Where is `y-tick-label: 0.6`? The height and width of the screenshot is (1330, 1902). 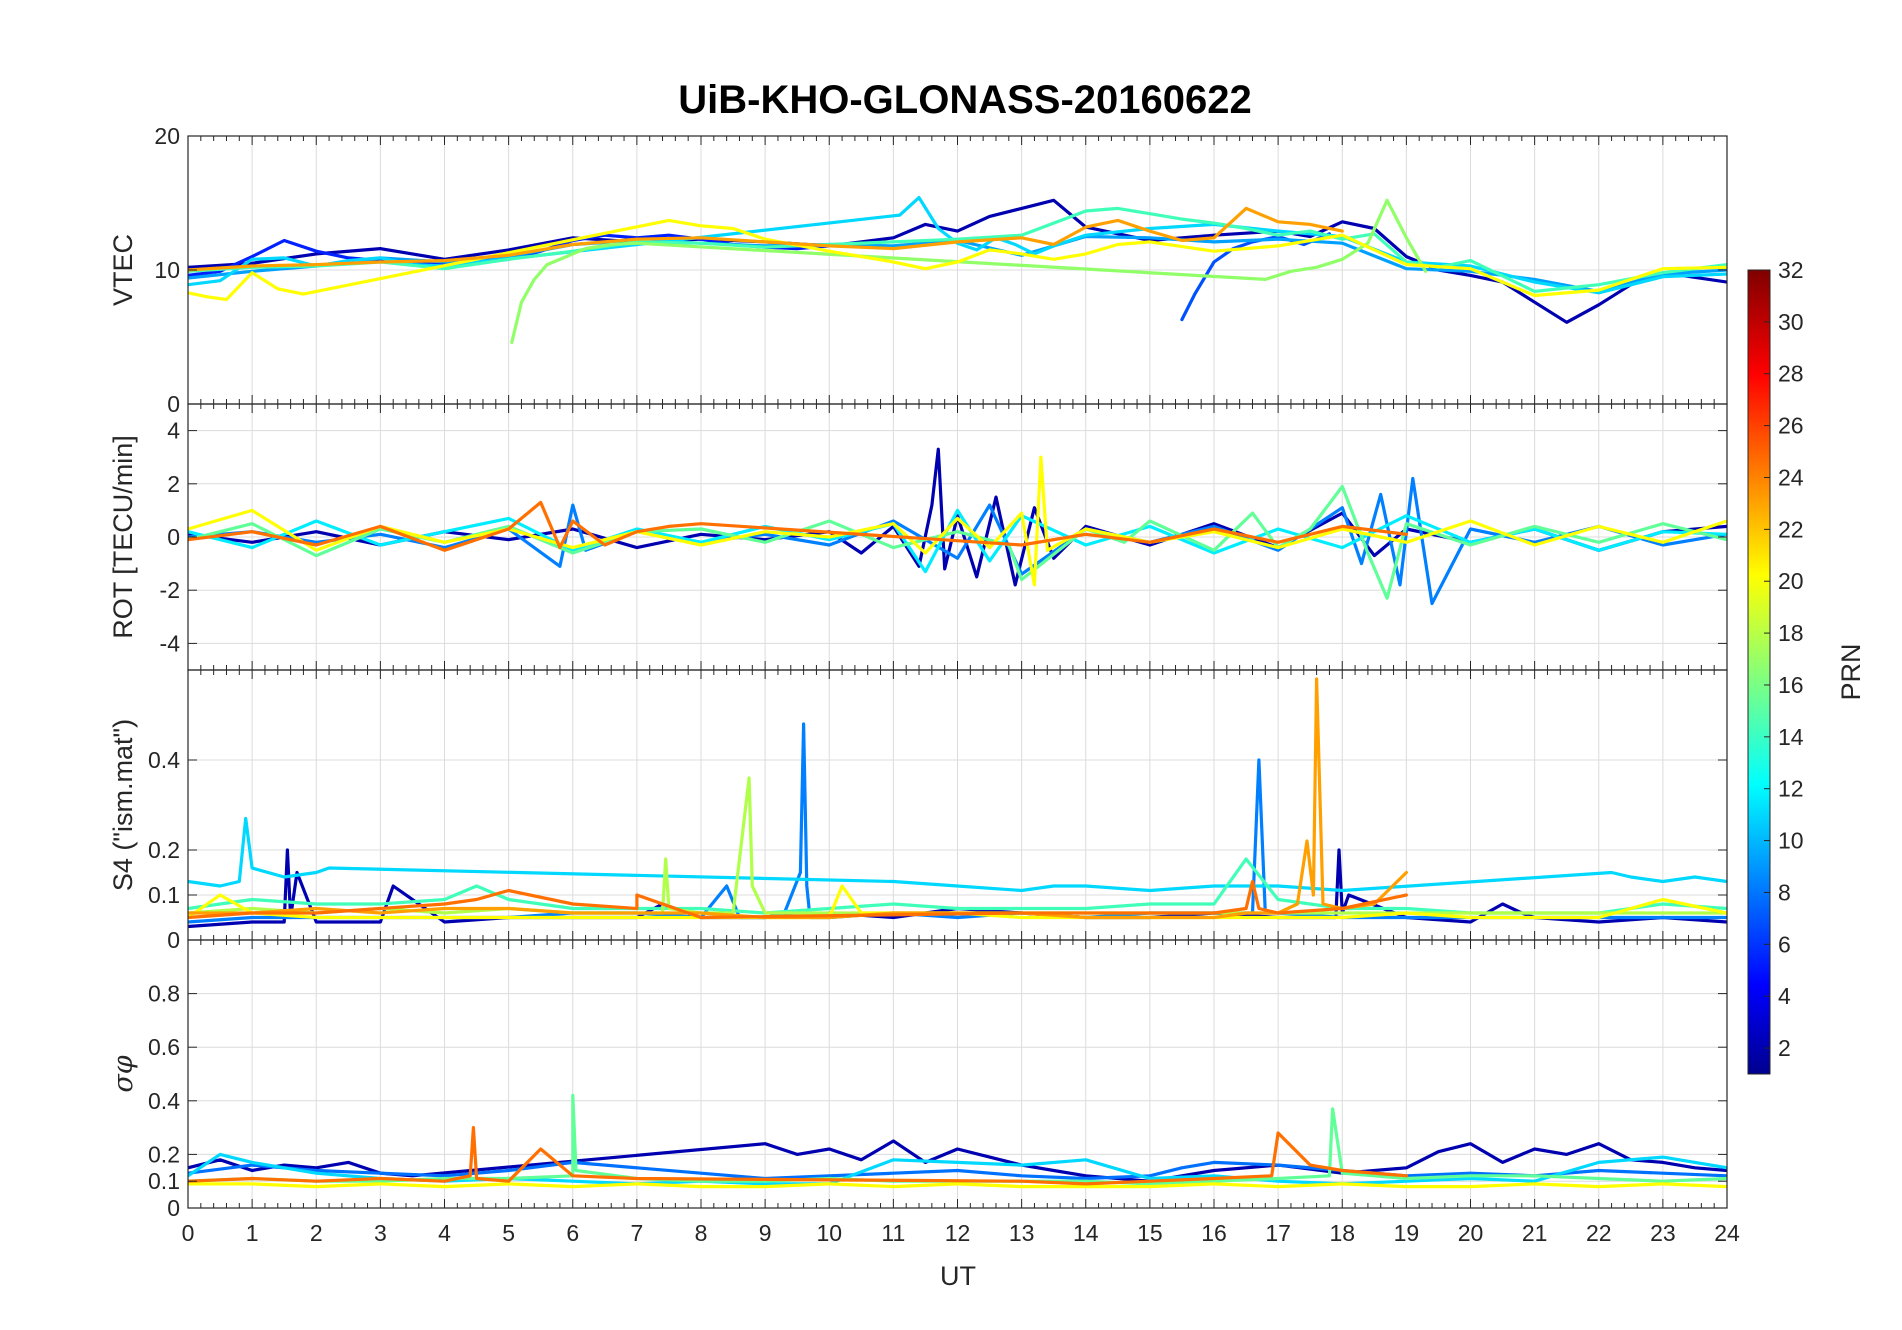 y-tick-label: 0.6 is located at coordinates (164, 1047).